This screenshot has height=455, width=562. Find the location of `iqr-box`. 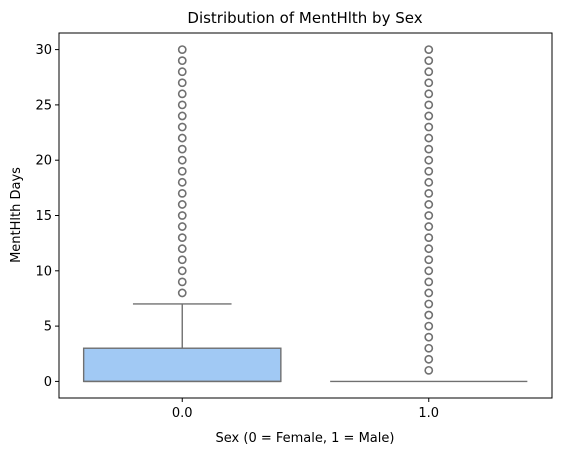

iqr-box is located at coordinates (182, 365).